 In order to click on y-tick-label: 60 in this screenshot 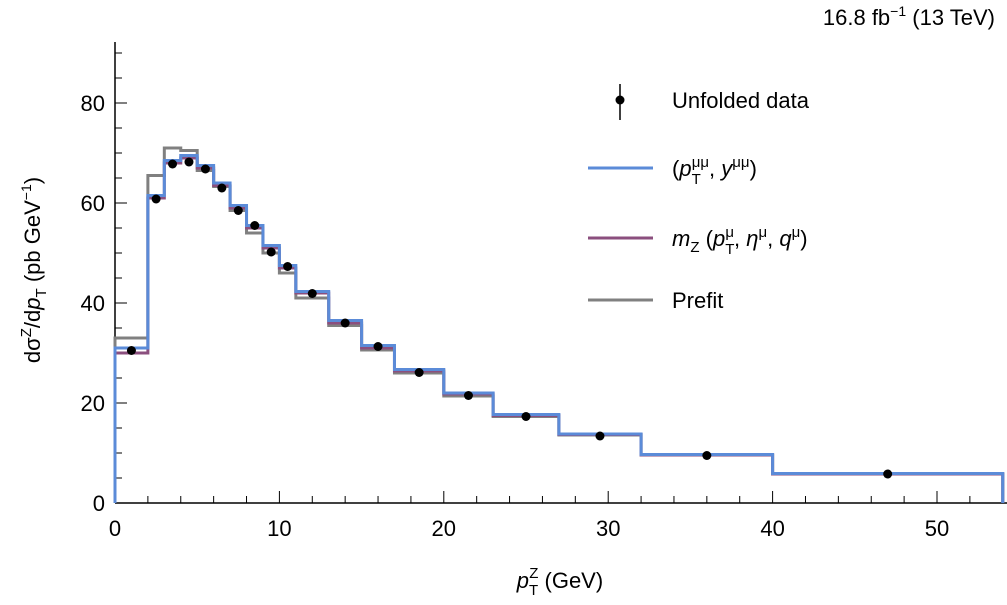, I will do `click(93, 203)`.